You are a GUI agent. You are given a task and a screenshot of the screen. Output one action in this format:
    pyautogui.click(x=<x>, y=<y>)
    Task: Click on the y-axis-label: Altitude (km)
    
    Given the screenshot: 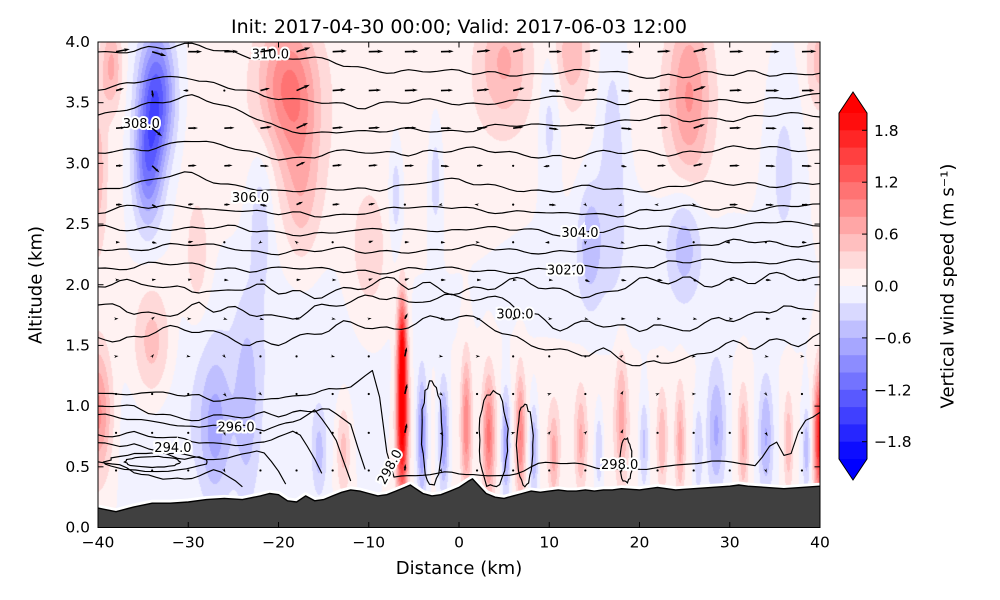 What is the action you would take?
    pyautogui.click(x=36, y=285)
    